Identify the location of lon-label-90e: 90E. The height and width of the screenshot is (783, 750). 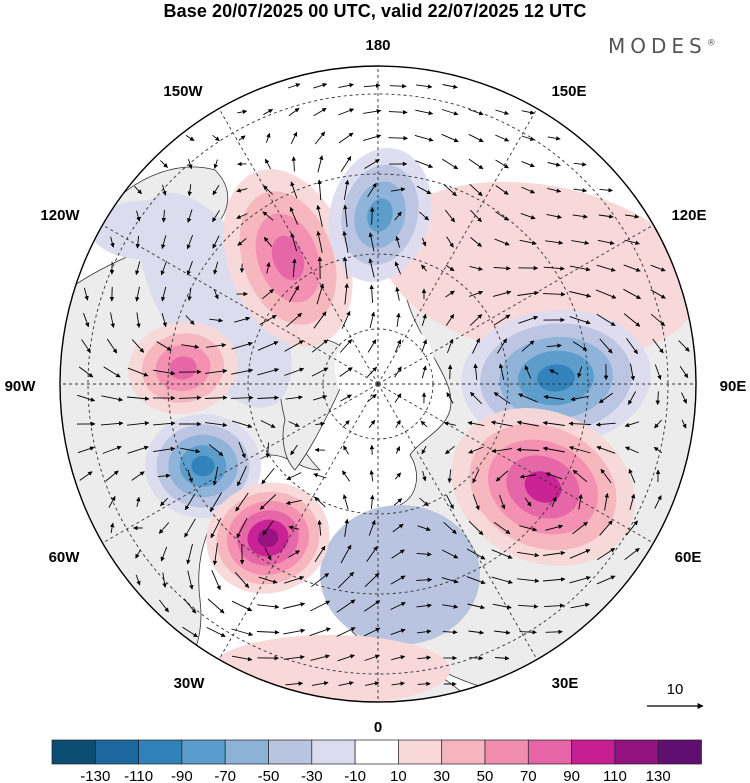
(733, 386).